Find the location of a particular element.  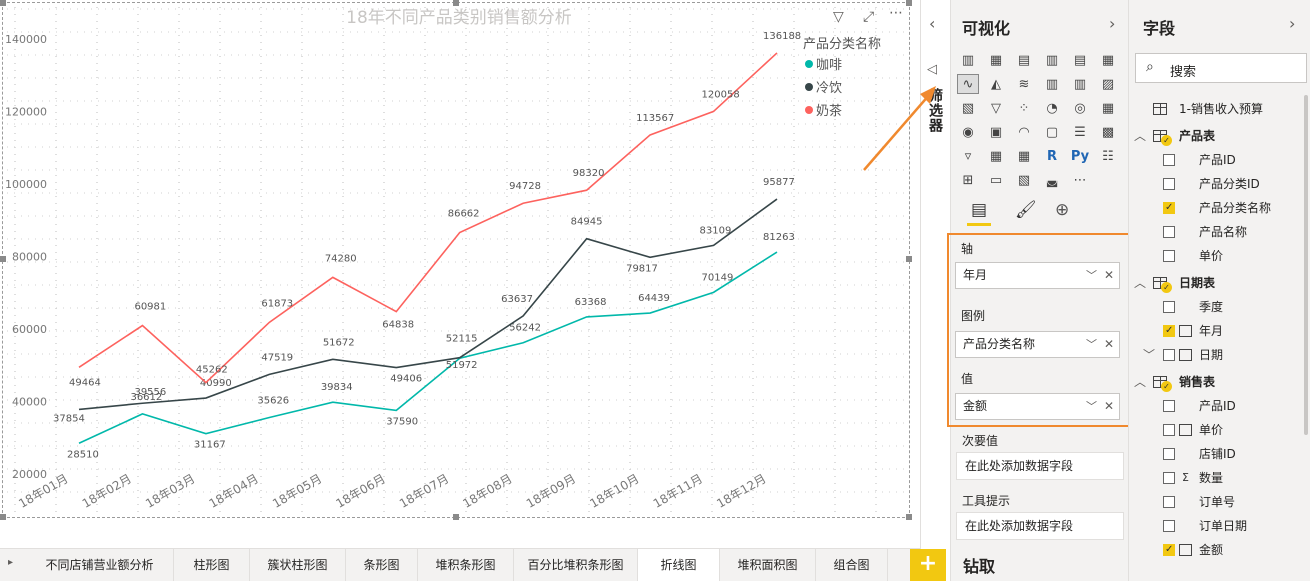

field-item: 店铺ID is located at coordinates (1214, 454).